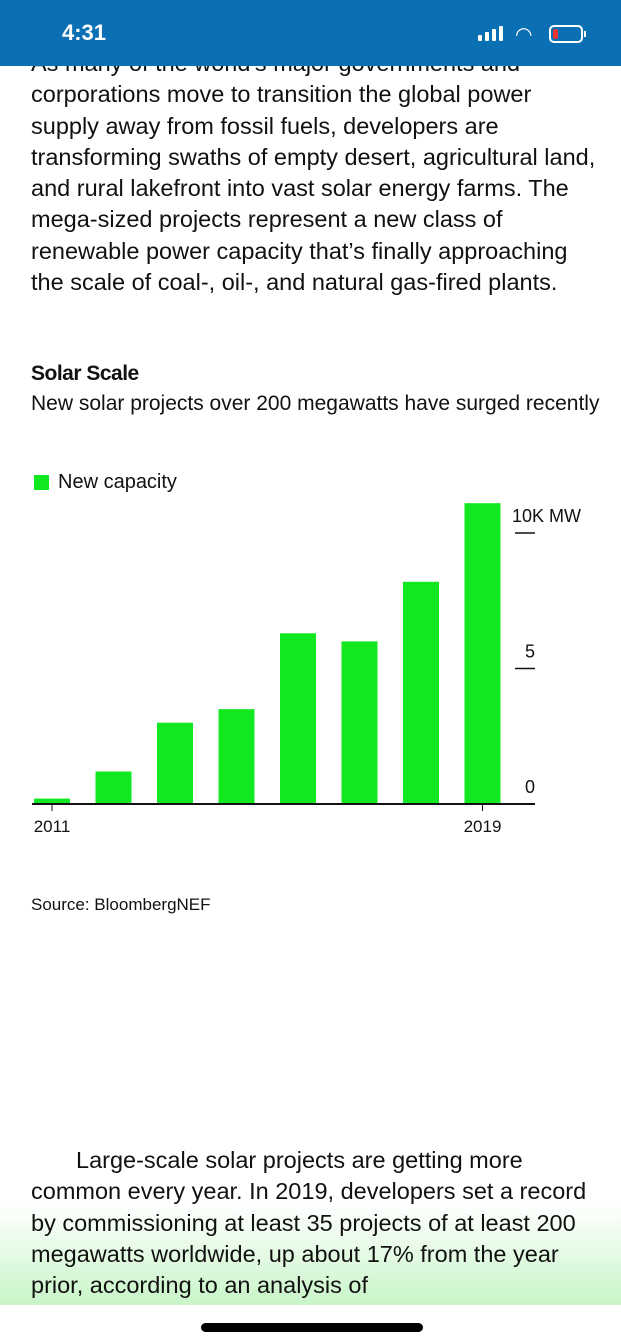  I want to click on chart-legend: New capacity, so click(105, 482).